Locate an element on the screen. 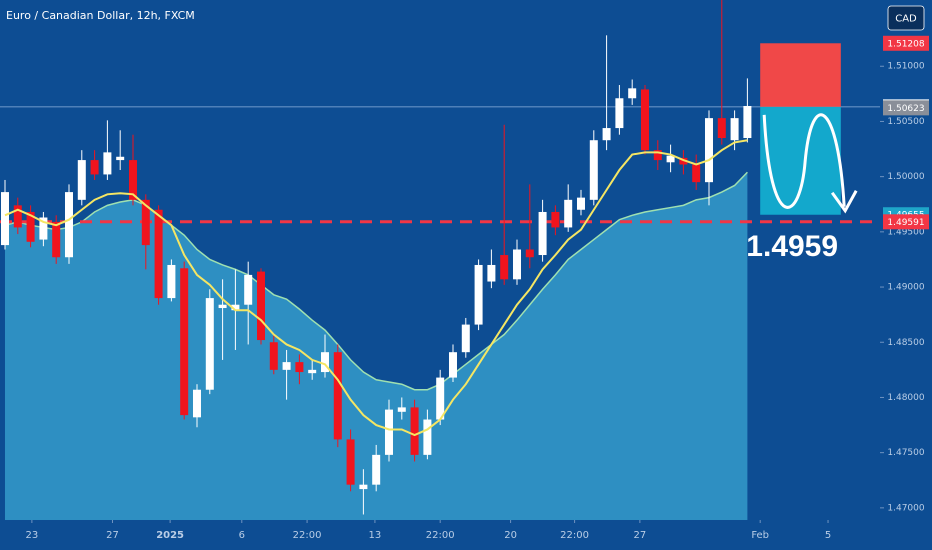  x-tick-label: 20 is located at coordinates (510, 535).